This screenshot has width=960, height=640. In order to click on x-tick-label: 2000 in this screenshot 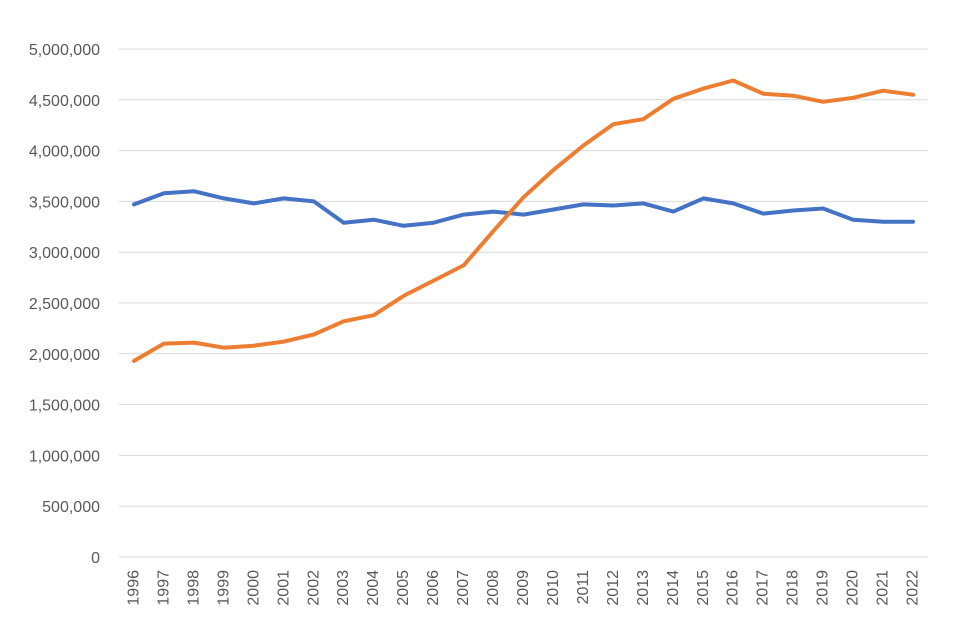, I will do `click(253, 588)`.